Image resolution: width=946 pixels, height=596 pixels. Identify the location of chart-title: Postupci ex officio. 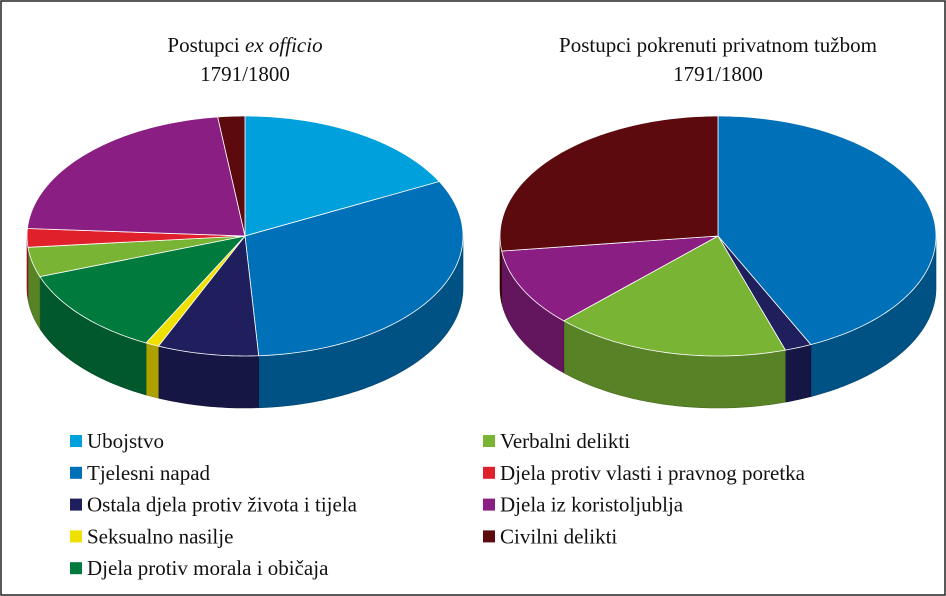
(244, 45).